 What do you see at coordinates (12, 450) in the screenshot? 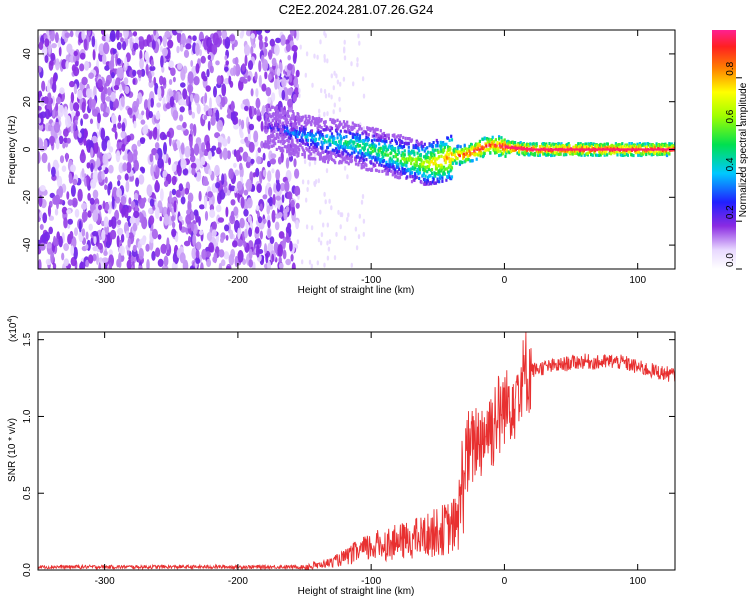
I see `snr-y-label: SNR (10 * v/v)` at bounding box center [12, 450].